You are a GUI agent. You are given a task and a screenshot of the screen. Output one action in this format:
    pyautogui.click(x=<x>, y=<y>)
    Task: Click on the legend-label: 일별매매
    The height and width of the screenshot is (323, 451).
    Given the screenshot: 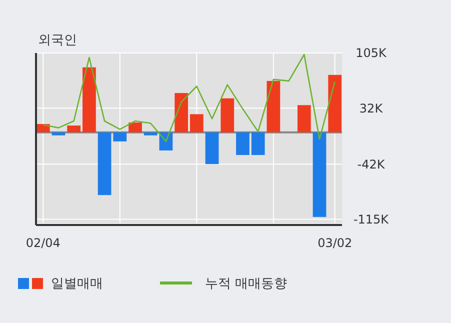 What is the action you would take?
    pyautogui.click(x=77, y=284)
    